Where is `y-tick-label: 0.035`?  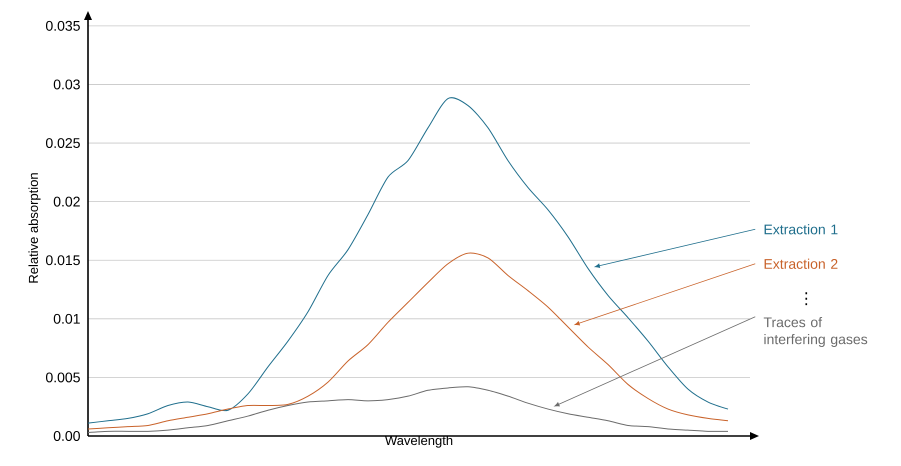 y-tick-label: 0.035 is located at coordinates (63, 25).